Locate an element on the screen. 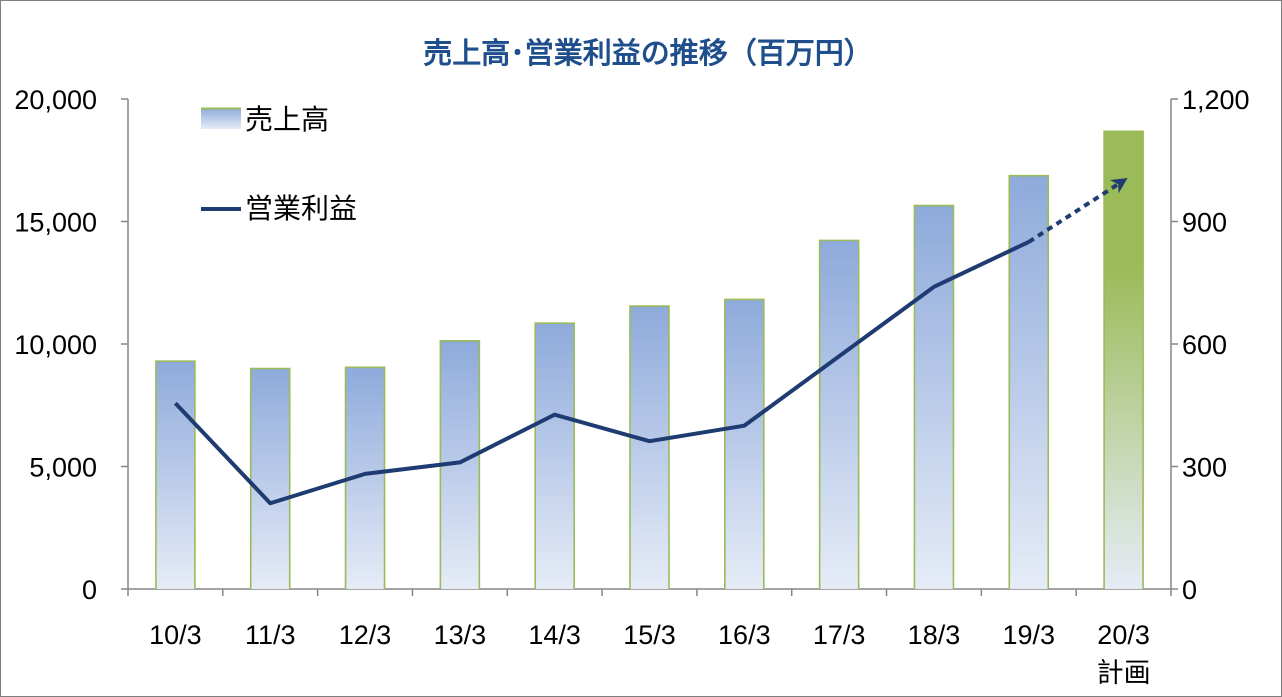 The width and height of the screenshot is (1282, 697). y-right-tick-label: 900 is located at coordinates (1204, 223).